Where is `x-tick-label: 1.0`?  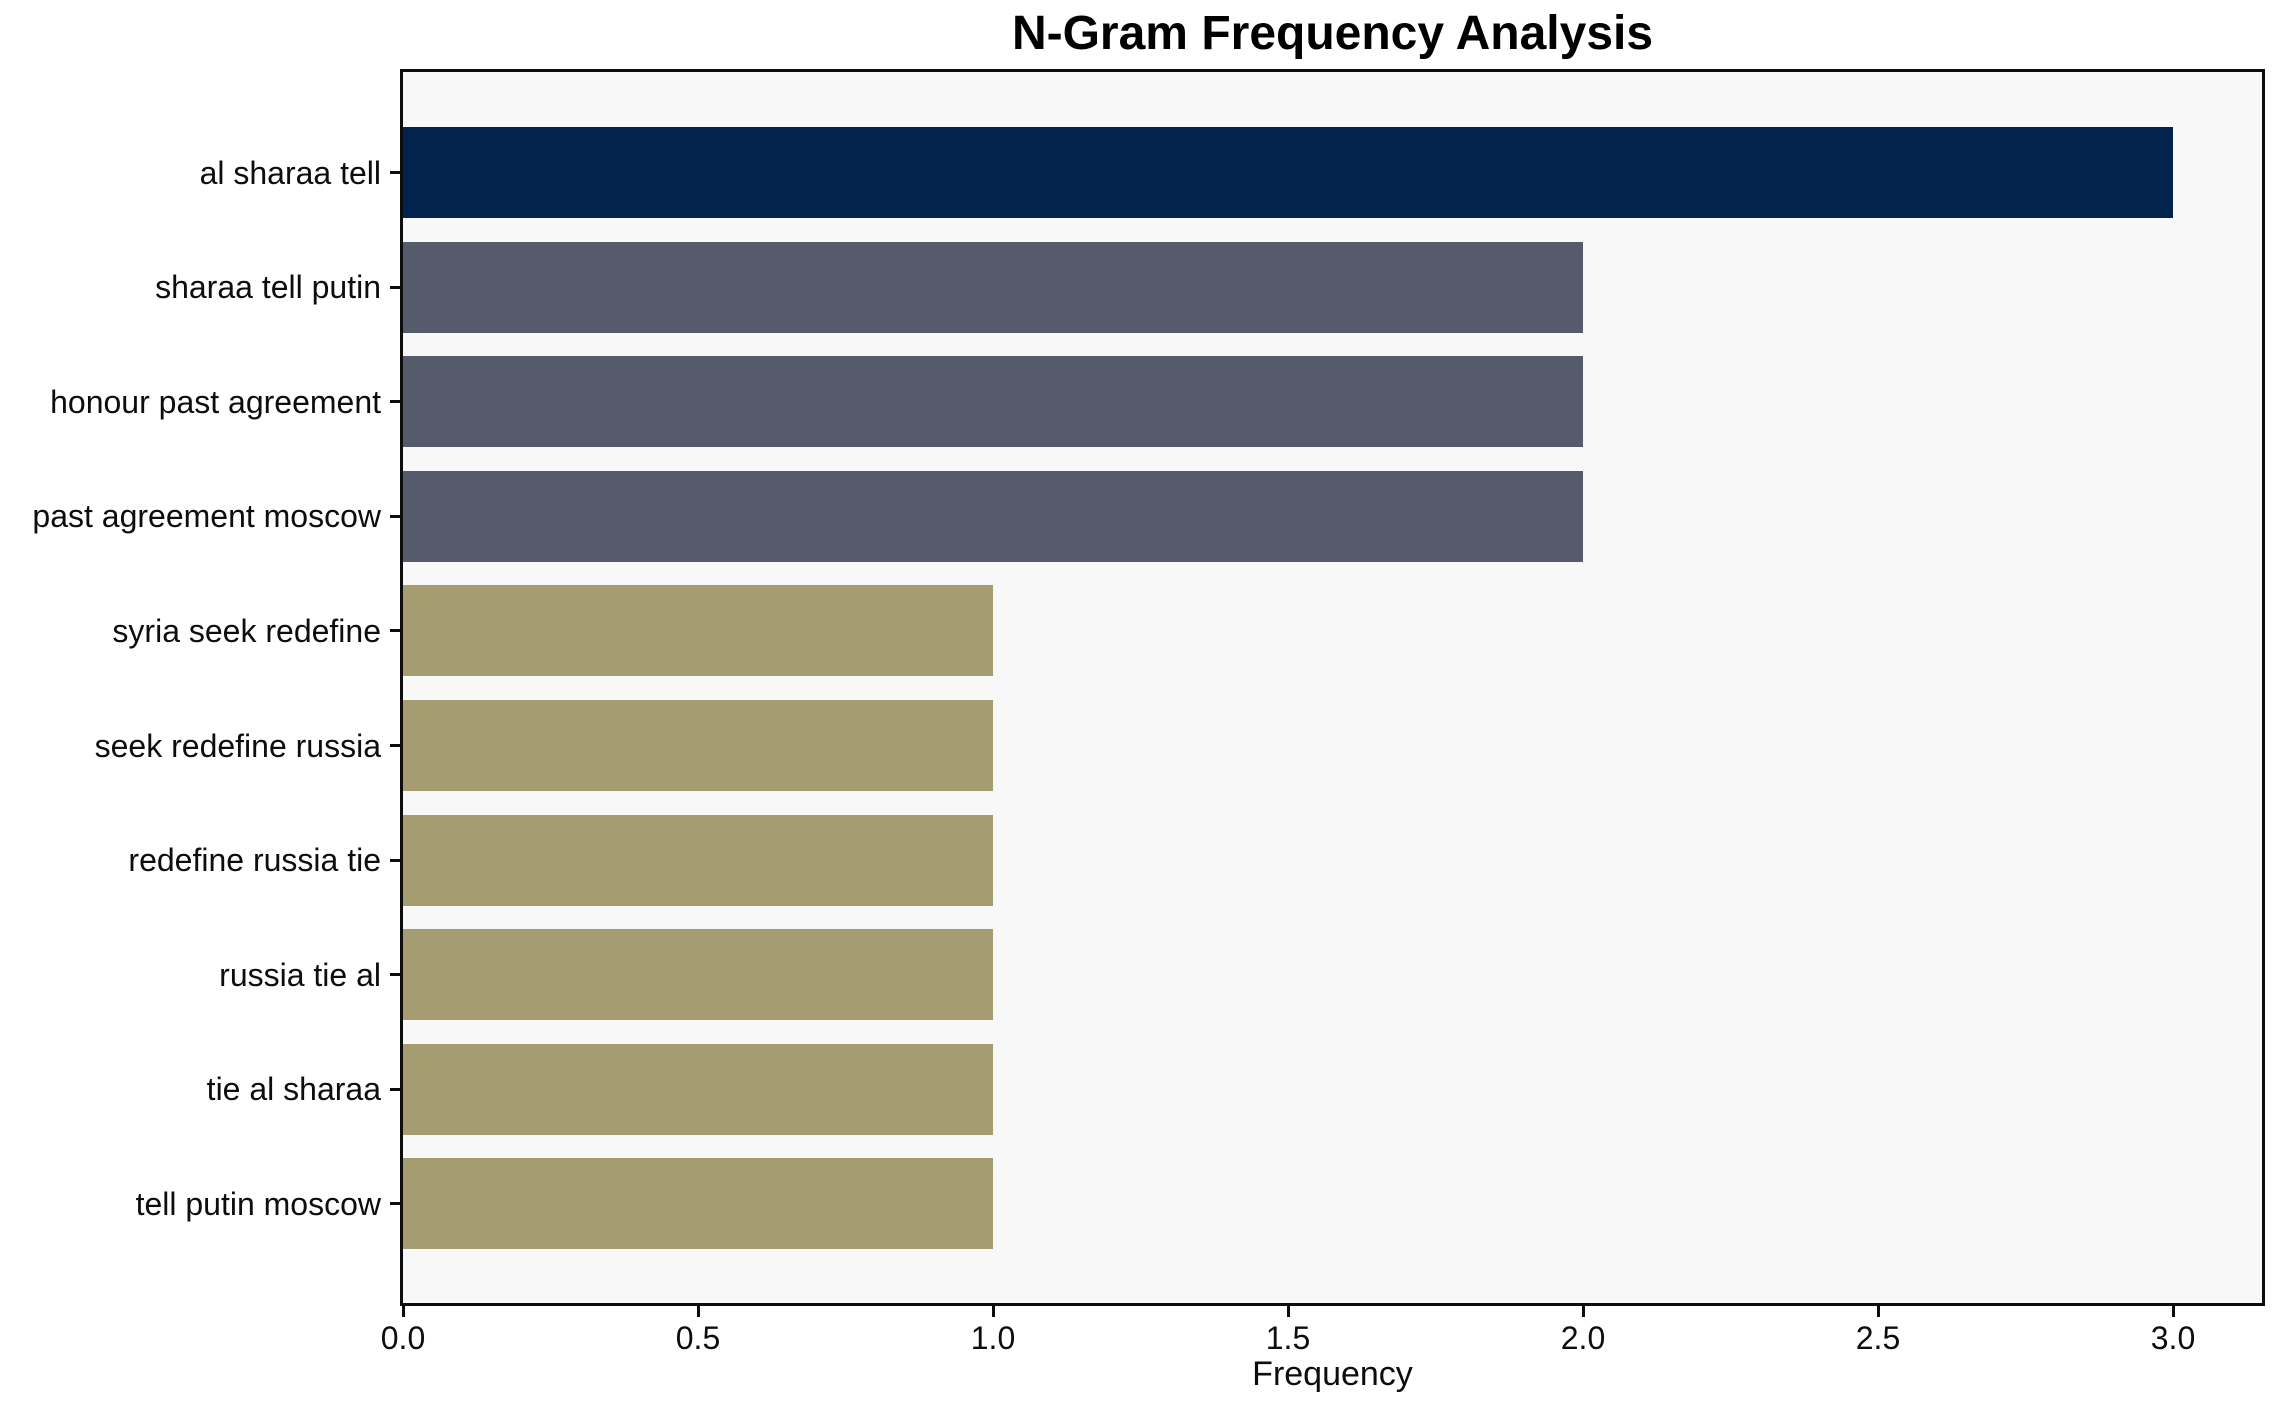
x-tick-label: 1.0 is located at coordinates (993, 1338).